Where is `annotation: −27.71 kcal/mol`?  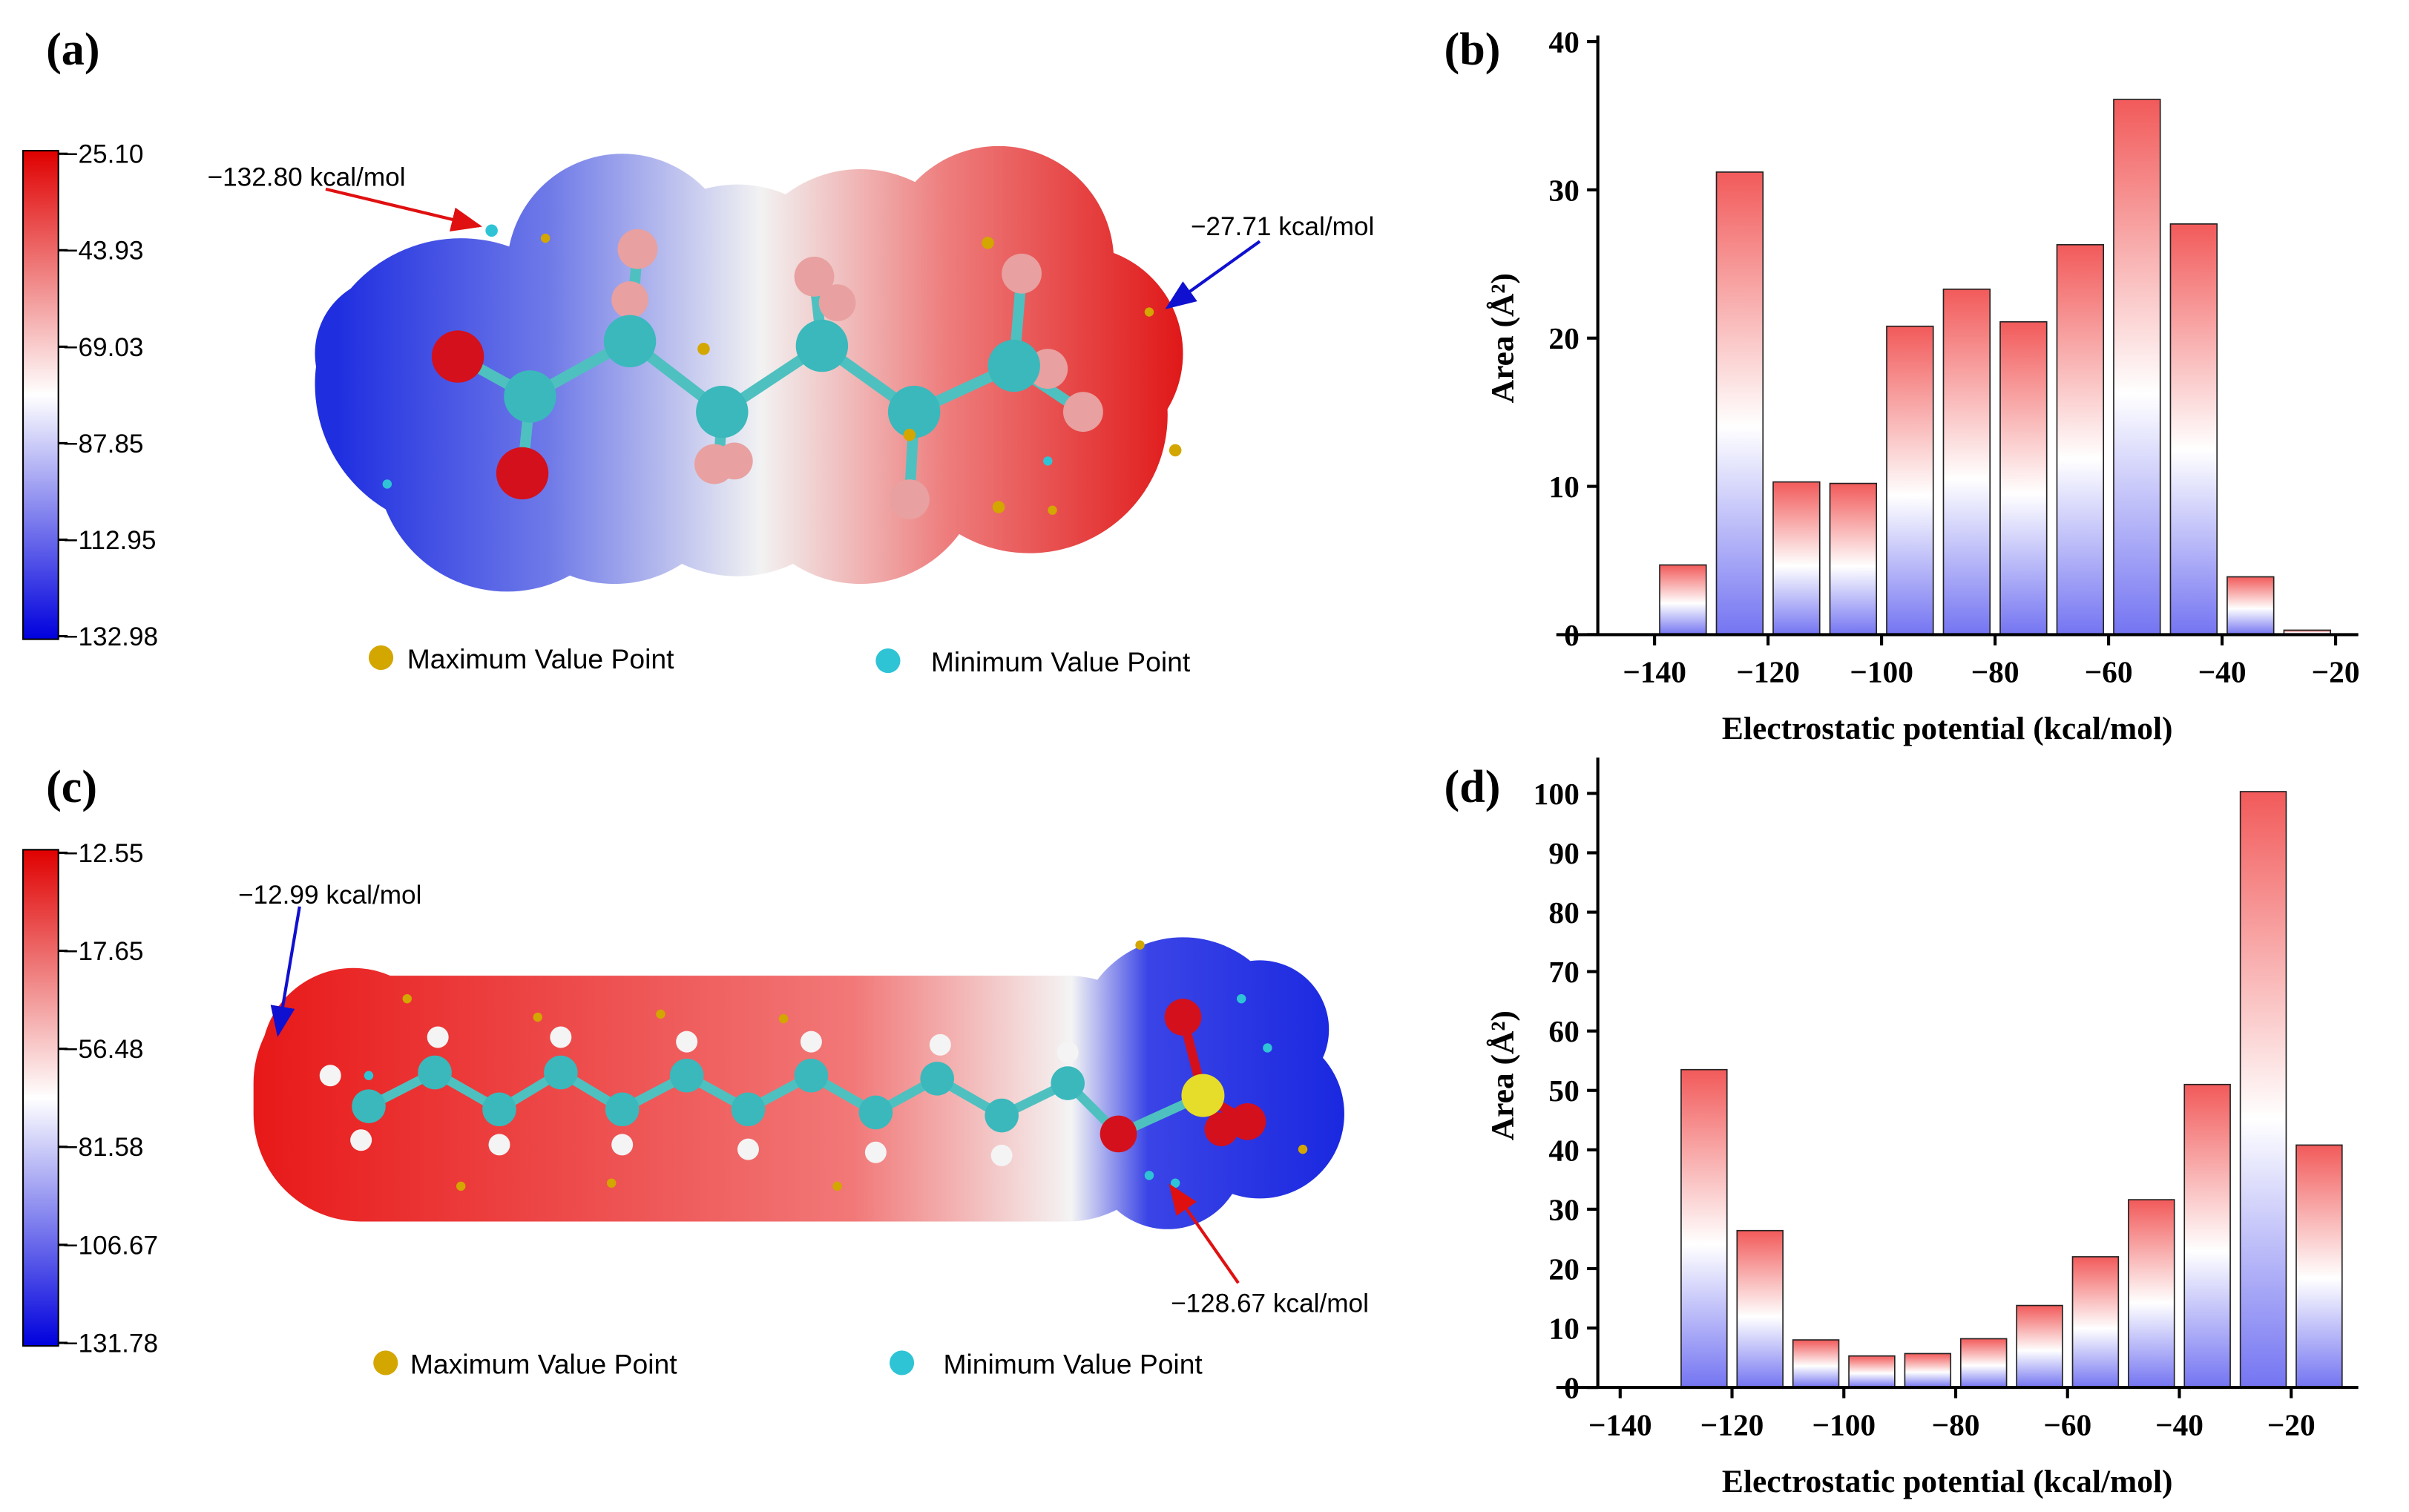 annotation: −27.71 kcal/mol is located at coordinates (1282, 227).